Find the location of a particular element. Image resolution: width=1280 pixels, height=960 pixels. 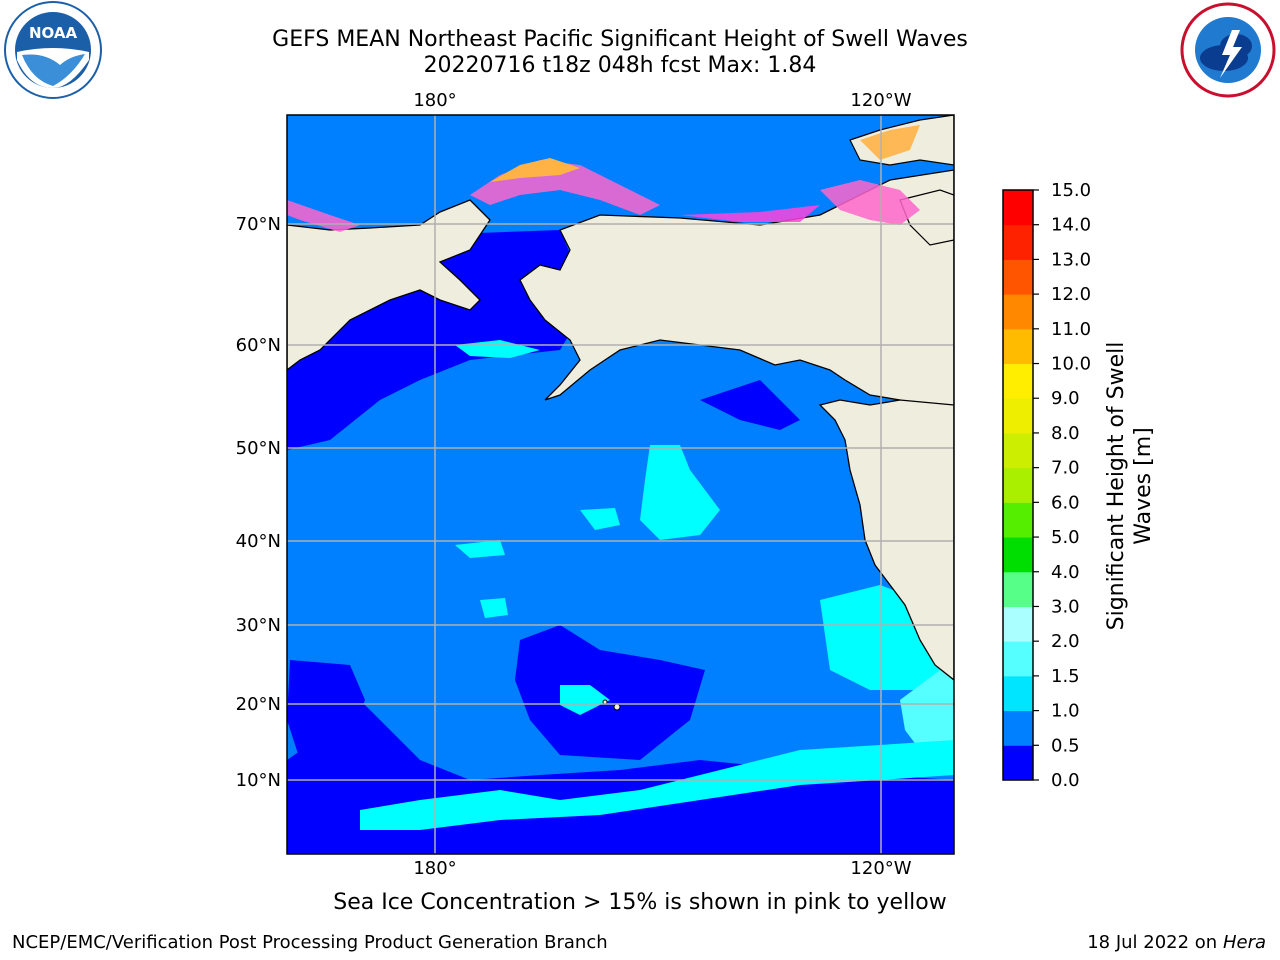

swell-1-1.5-south is located at coordinates (657, 785).